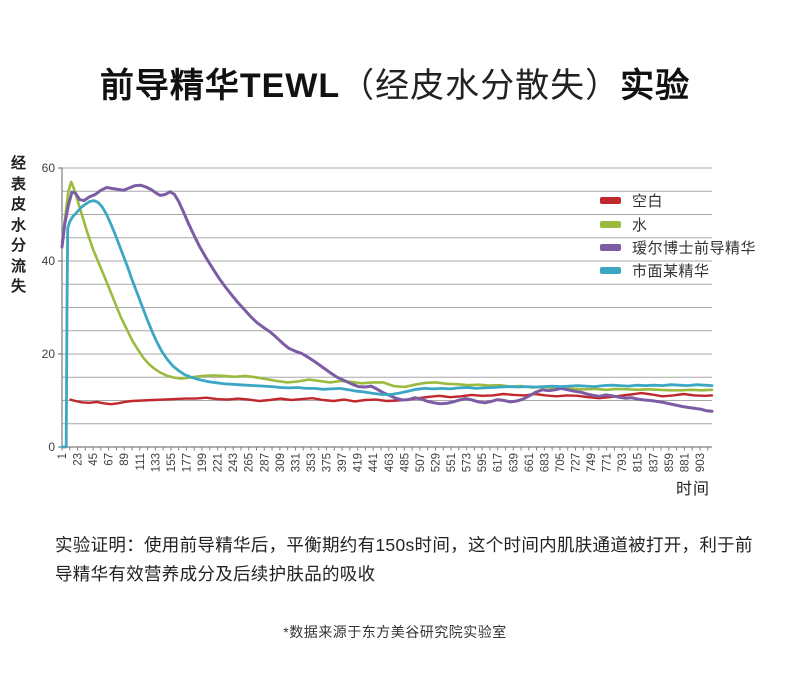 This screenshot has height=683, width=790. Describe the element at coordinates (187, 462) in the screenshot. I see `x-tick-label: 177` at that location.